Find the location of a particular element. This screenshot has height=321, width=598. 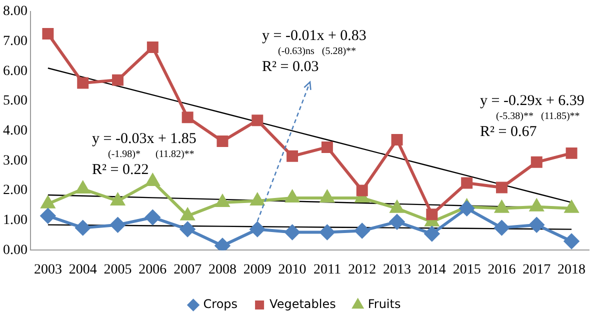

x-tick-label: 2017 is located at coordinates (536, 270).